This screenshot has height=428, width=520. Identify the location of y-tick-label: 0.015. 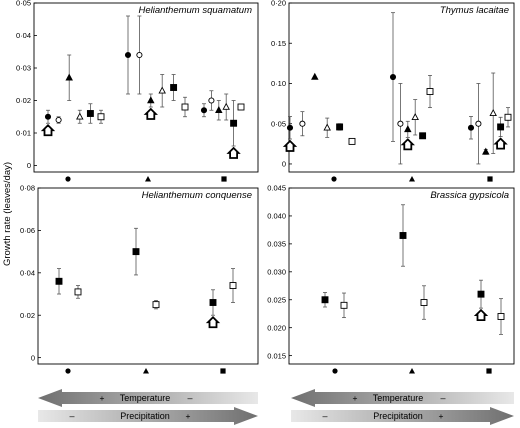
(276, 355).